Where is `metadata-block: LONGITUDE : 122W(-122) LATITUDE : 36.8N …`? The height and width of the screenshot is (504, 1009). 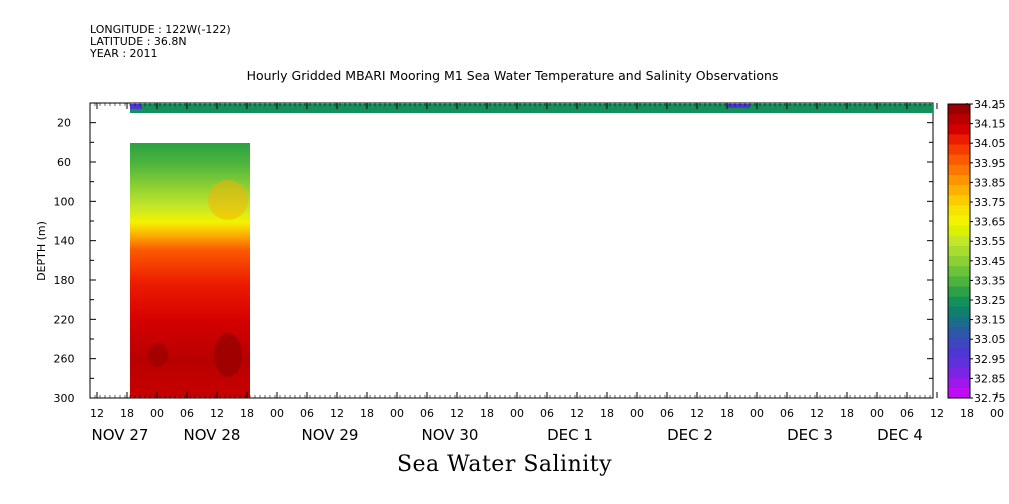
metadata-block: LONGITUDE : 122W(-122) LATITUDE : 36.8N … is located at coordinates (160, 42).